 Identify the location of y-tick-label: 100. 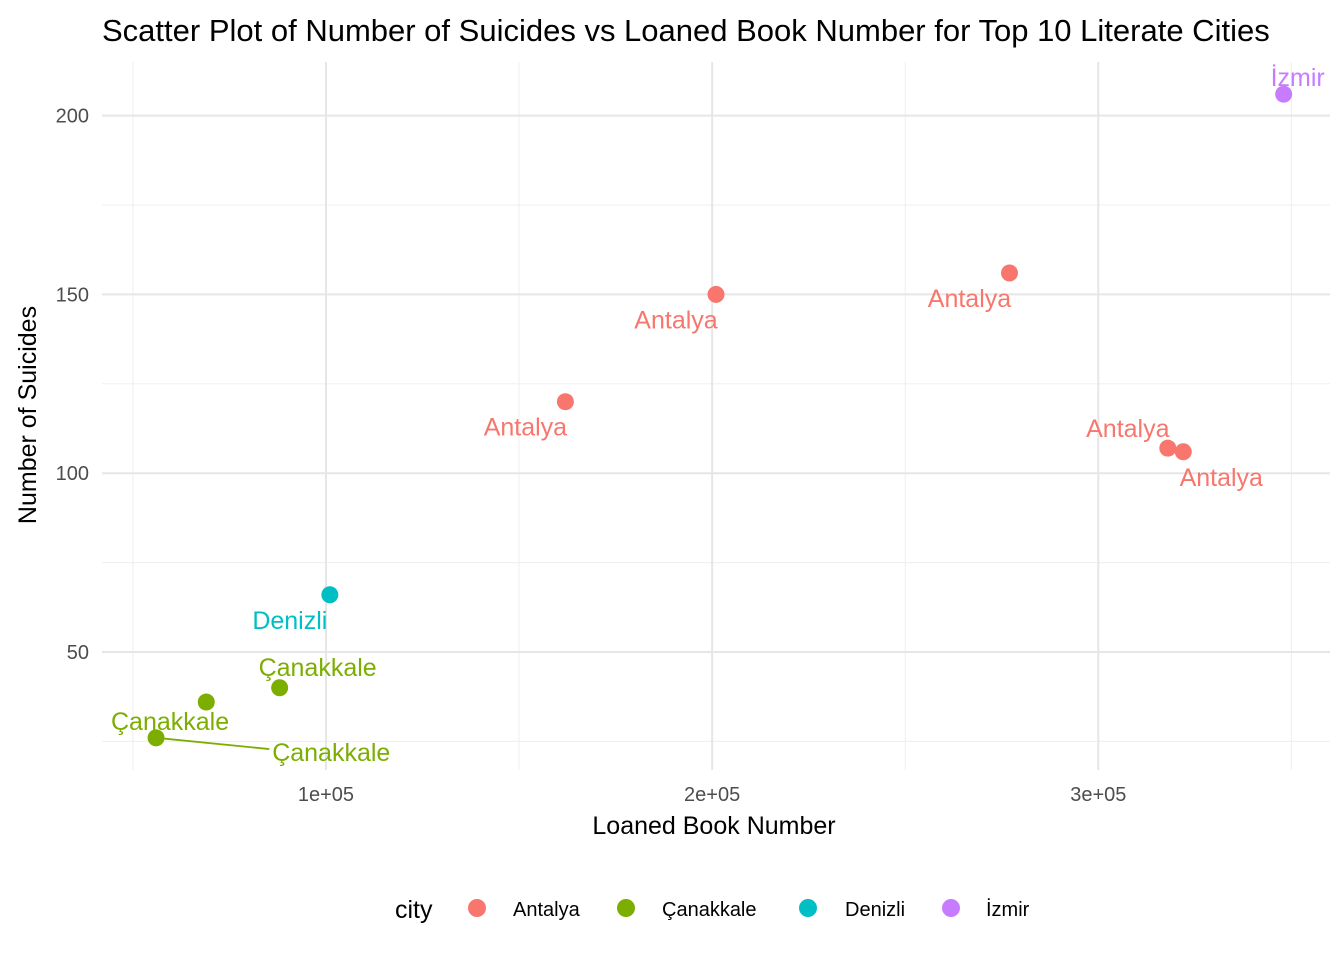
(72, 474).